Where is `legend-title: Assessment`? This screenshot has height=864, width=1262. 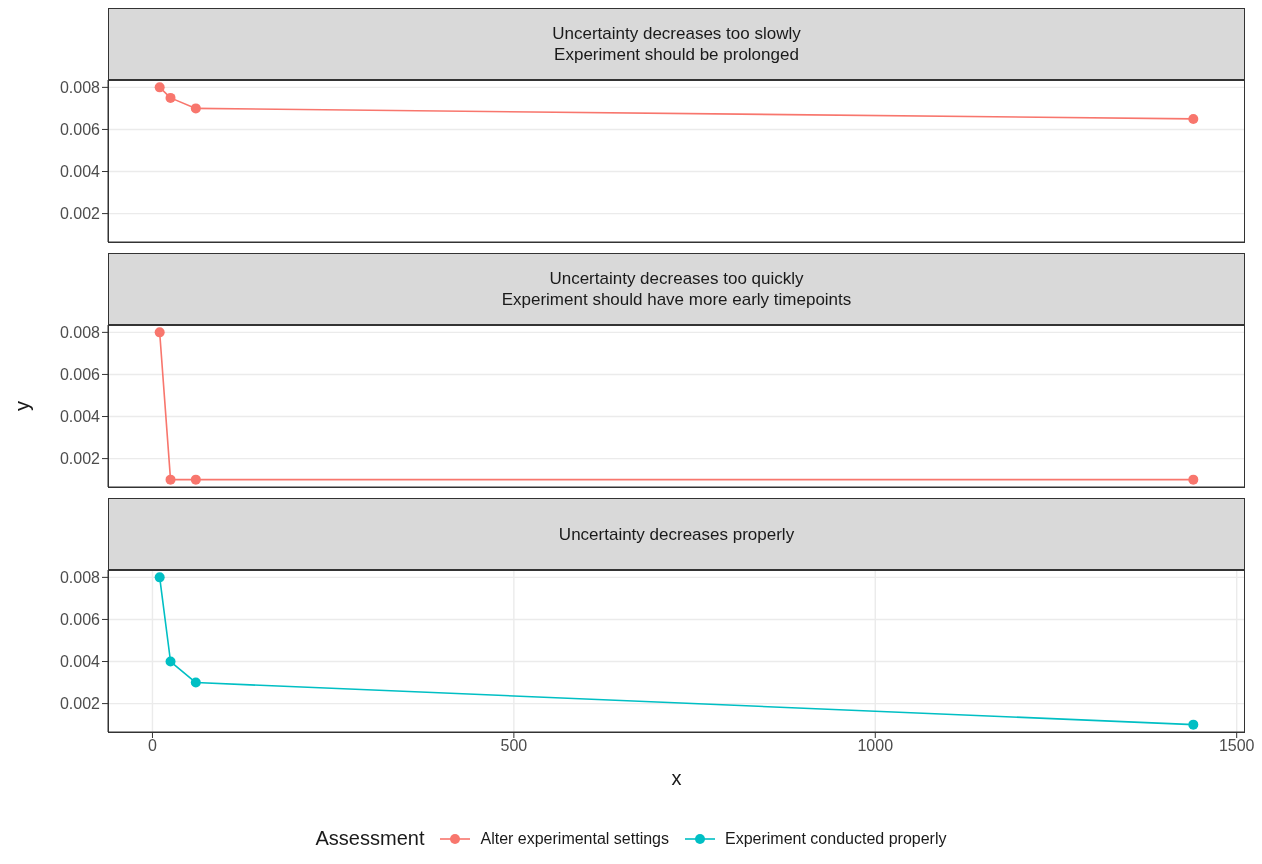 legend-title: Assessment is located at coordinates (370, 838).